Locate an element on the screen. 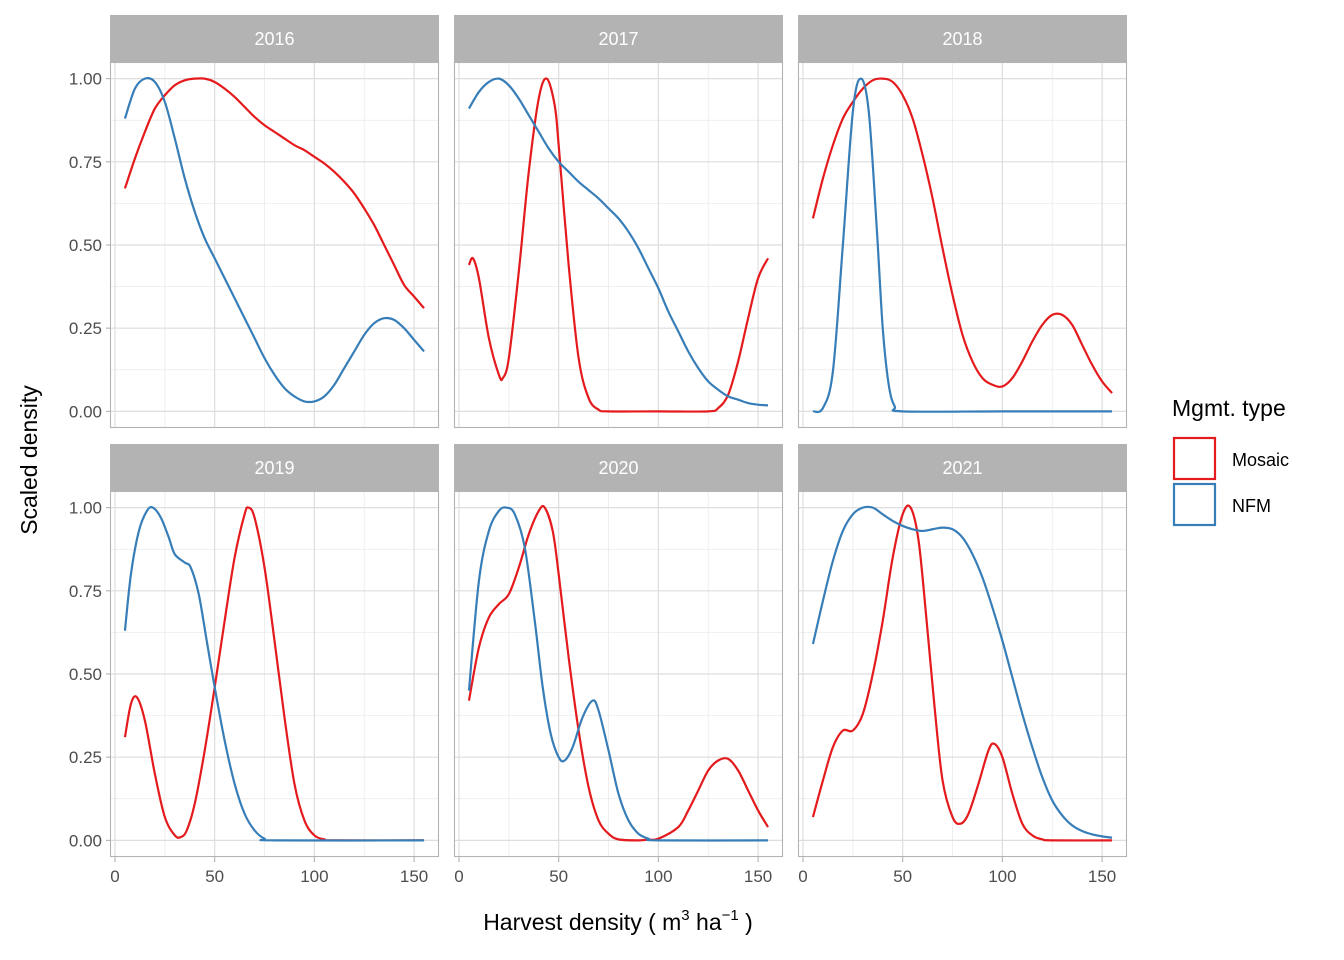 This screenshot has width=1344, height=960. facet-strip-label: 2016 is located at coordinates (274, 39).